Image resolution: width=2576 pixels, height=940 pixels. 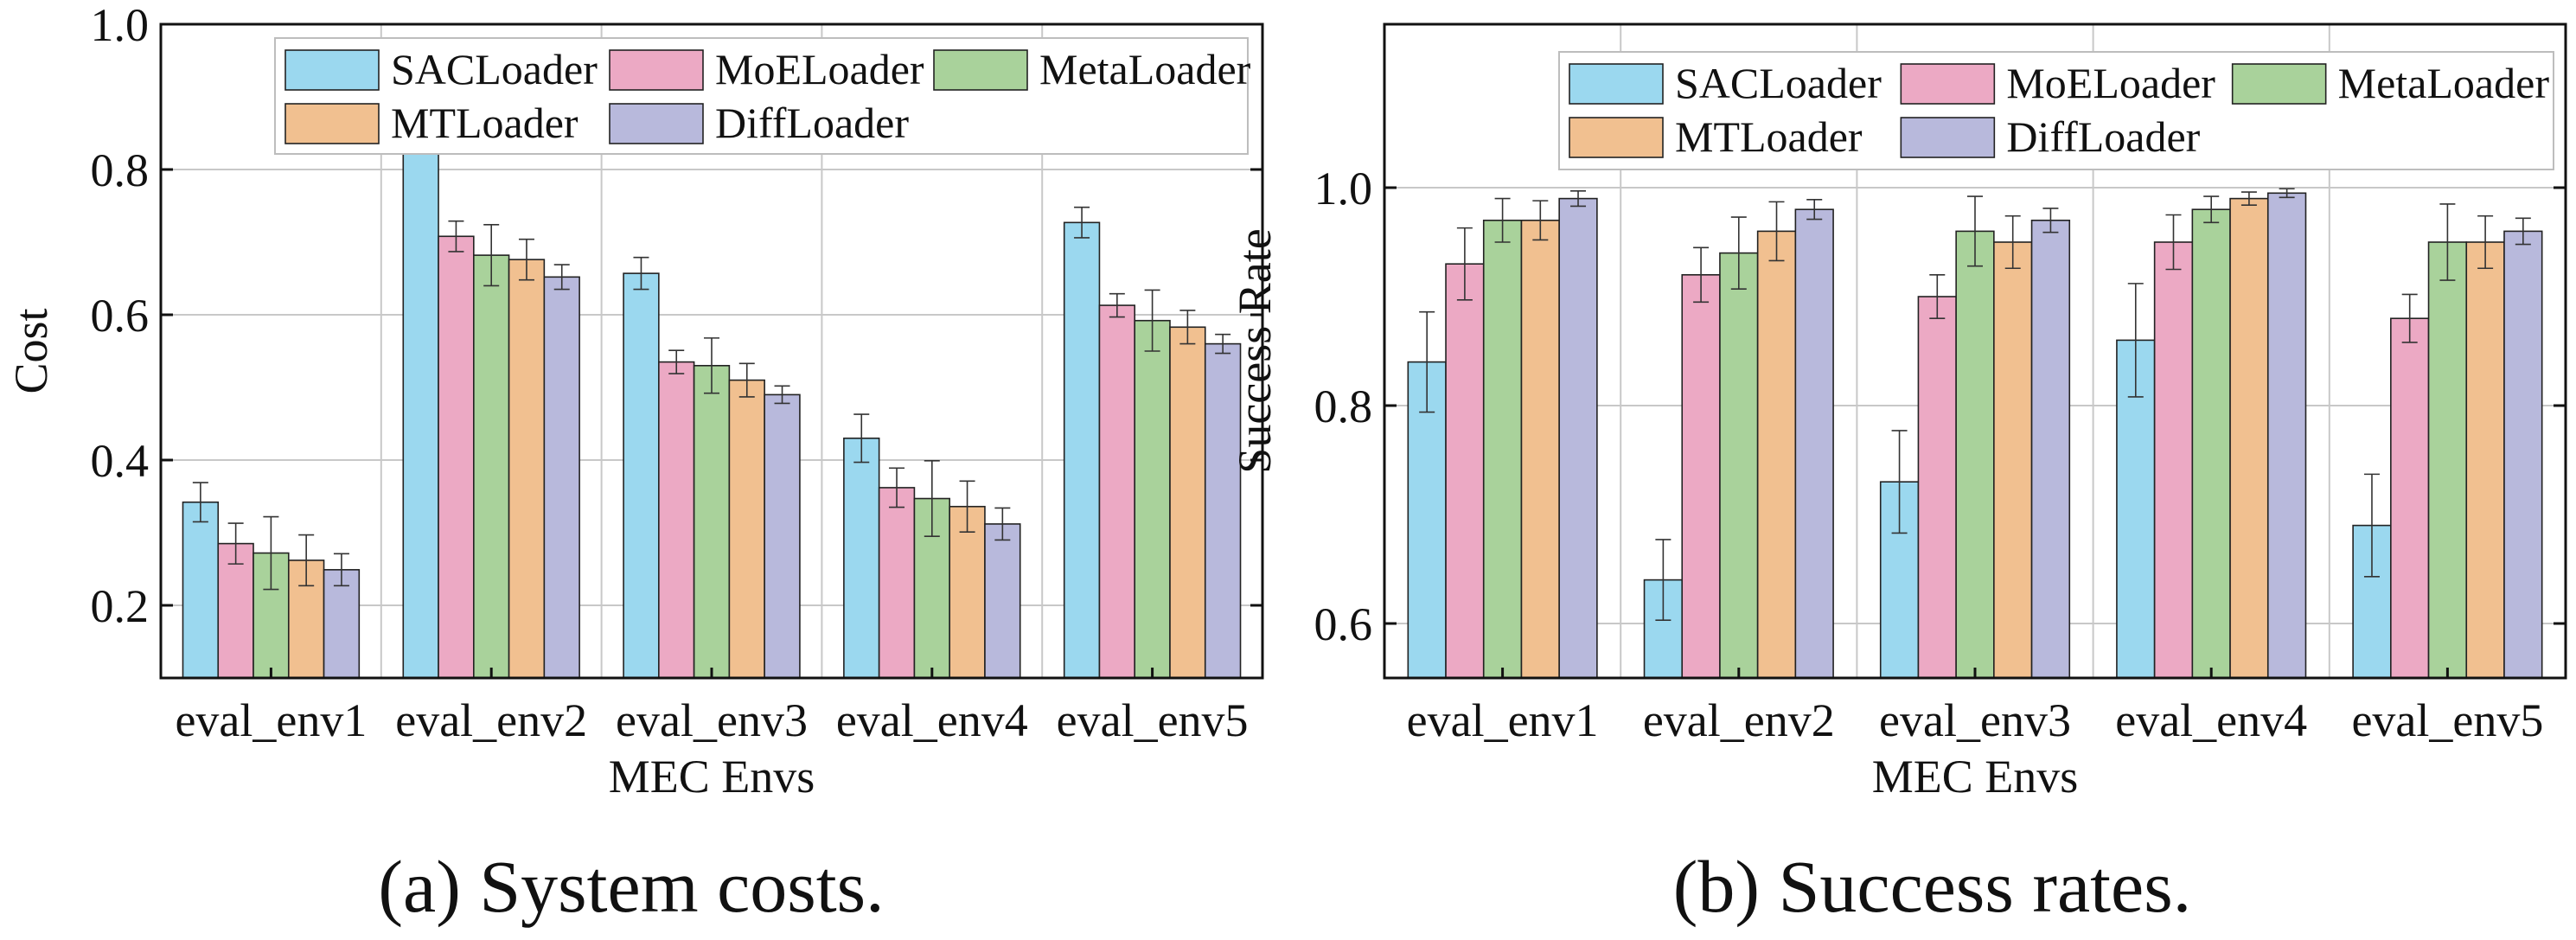 What do you see at coordinates (1932, 887) in the screenshot?
I see `caption-b: (b) Success rates.` at bounding box center [1932, 887].